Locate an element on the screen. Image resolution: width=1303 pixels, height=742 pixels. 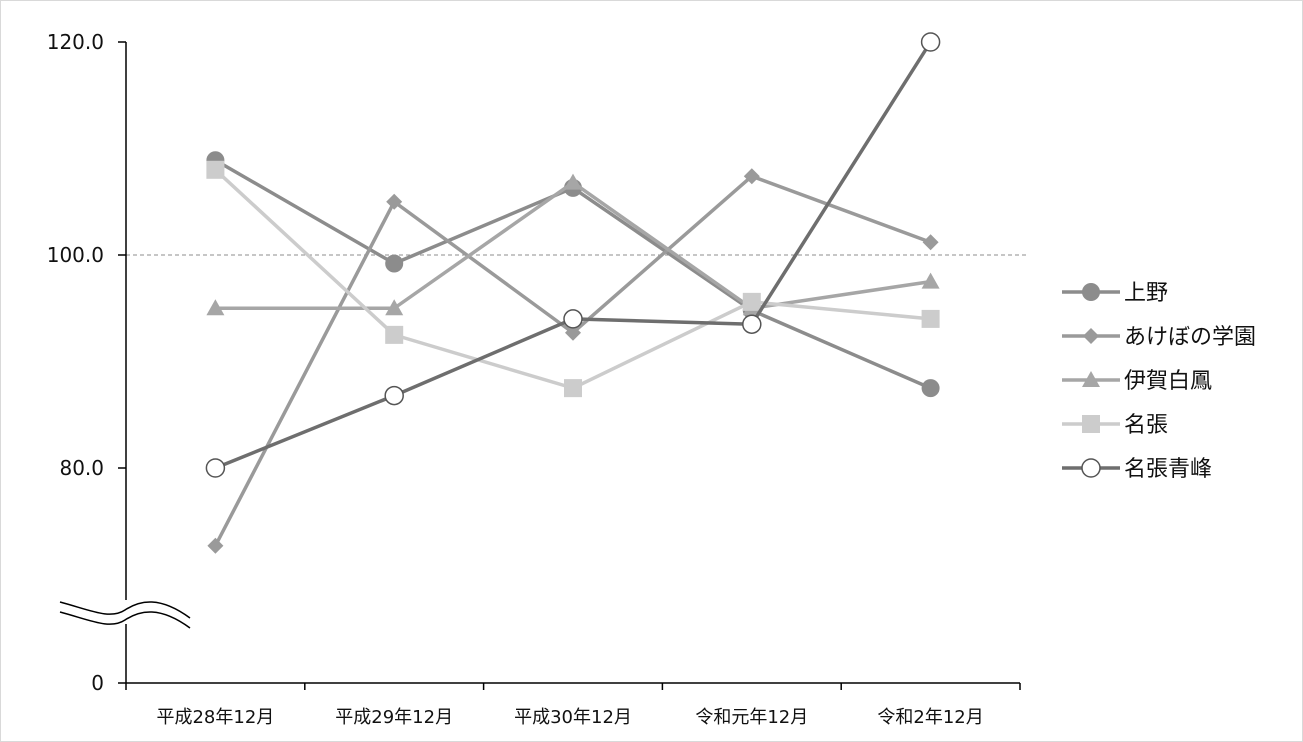
axis-break-gap is located at coordinates (126, 612).